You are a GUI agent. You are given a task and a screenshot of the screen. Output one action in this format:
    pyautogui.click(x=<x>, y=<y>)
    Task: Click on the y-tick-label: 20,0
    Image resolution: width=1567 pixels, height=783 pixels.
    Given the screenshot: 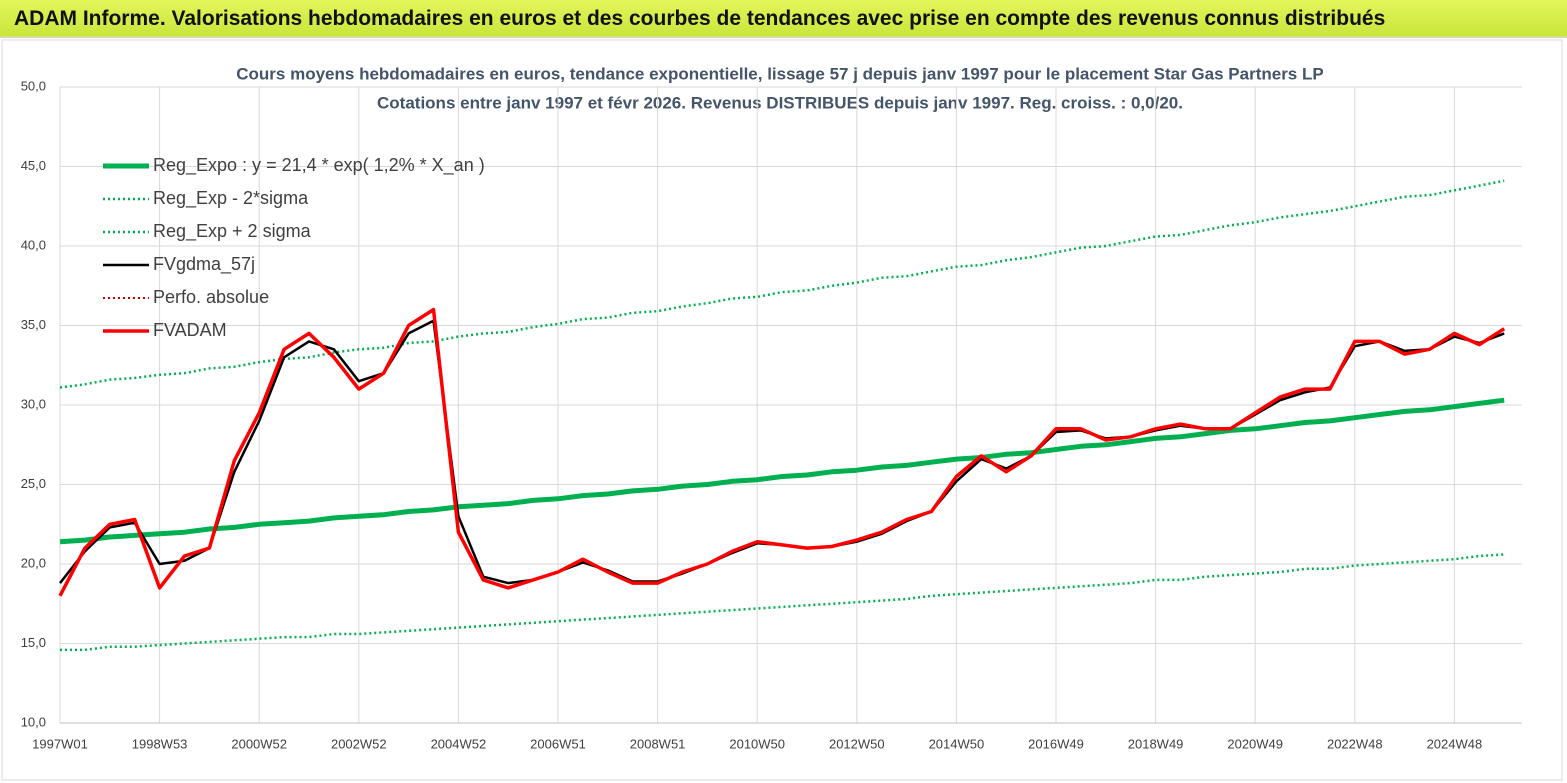 What is the action you would take?
    pyautogui.click(x=33, y=562)
    